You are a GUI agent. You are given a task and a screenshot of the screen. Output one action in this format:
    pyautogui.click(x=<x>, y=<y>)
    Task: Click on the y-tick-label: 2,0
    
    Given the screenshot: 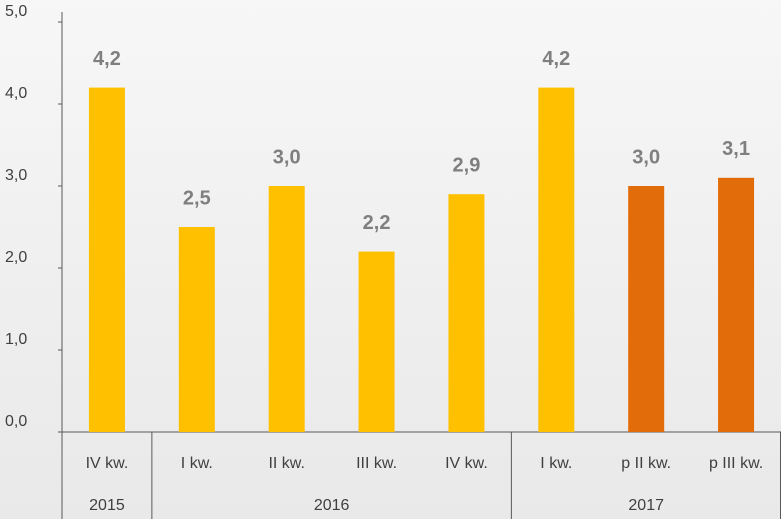 What is the action you would take?
    pyautogui.click(x=16, y=257)
    